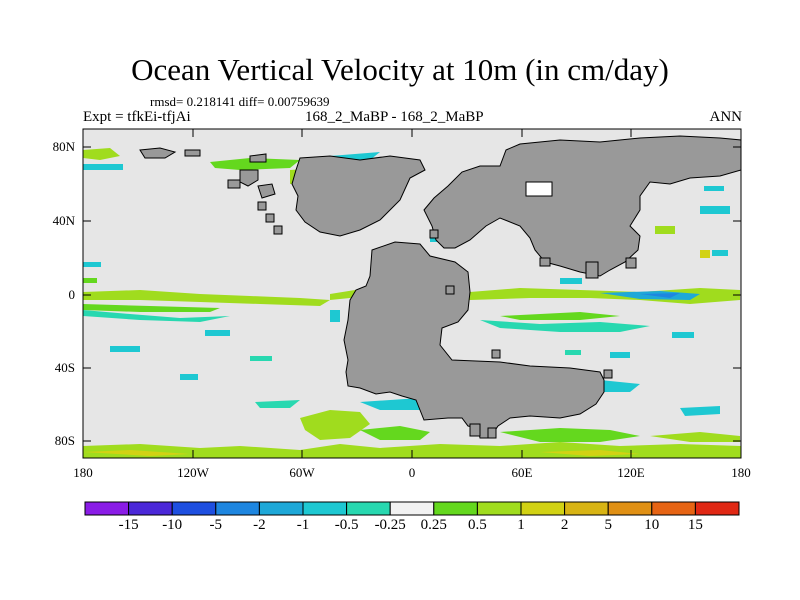 The image size is (800, 600). What do you see at coordinates (63, 146) in the screenshot?
I see `lat-label: 80N` at bounding box center [63, 146].